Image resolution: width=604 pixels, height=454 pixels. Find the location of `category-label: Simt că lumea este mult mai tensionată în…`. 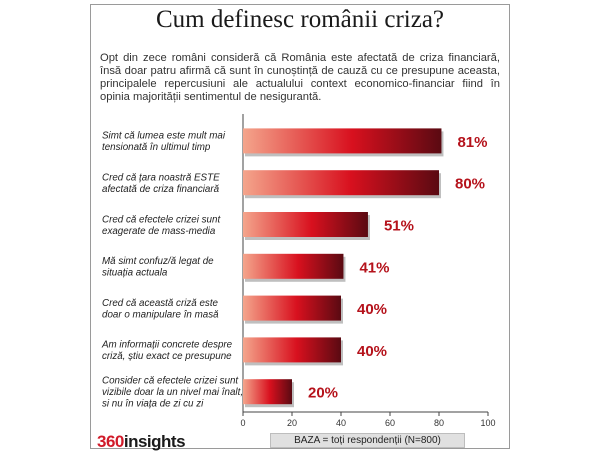

category-label: Simt că lumea este mult mai tensionată în… is located at coordinates (164, 142).